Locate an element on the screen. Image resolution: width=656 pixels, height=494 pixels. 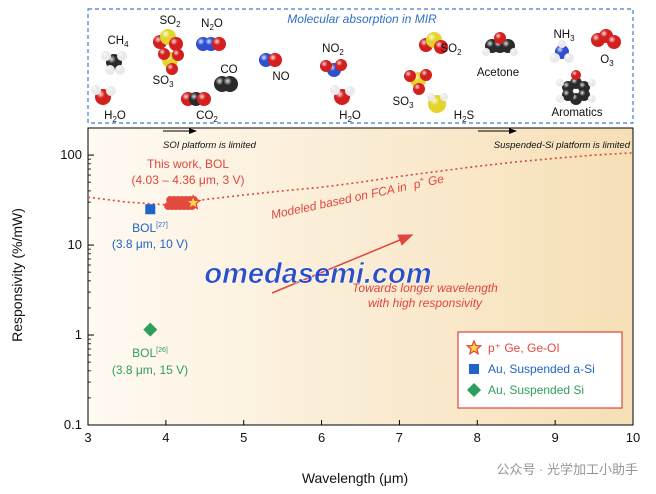
ch4-molecule-label: CH4 is located at coordinates (118, 42).